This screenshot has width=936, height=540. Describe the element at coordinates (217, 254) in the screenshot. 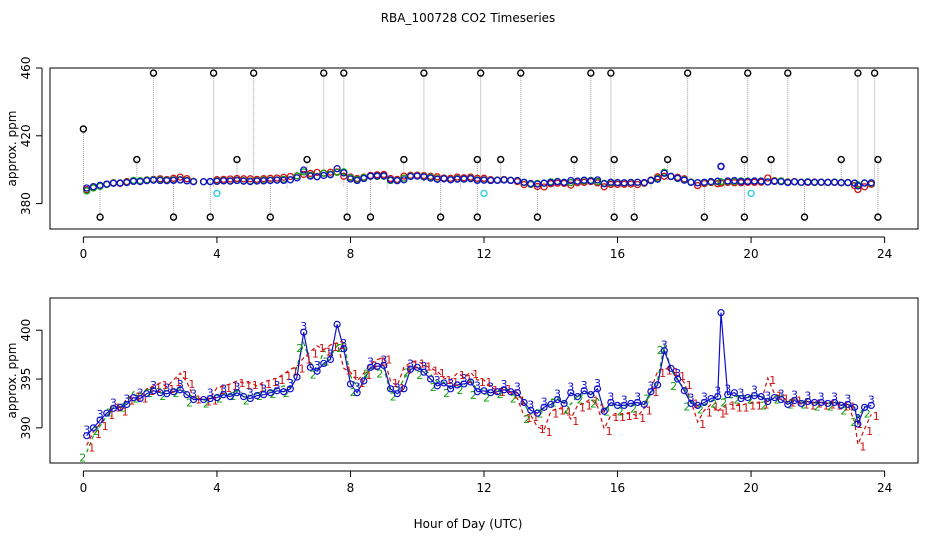

I see `x-tick-label: 4` at that location.